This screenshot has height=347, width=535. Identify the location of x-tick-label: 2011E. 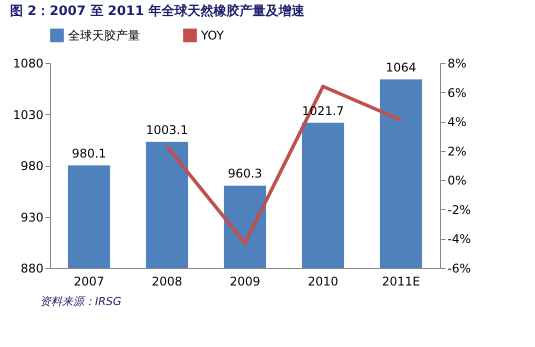
(401, 281).